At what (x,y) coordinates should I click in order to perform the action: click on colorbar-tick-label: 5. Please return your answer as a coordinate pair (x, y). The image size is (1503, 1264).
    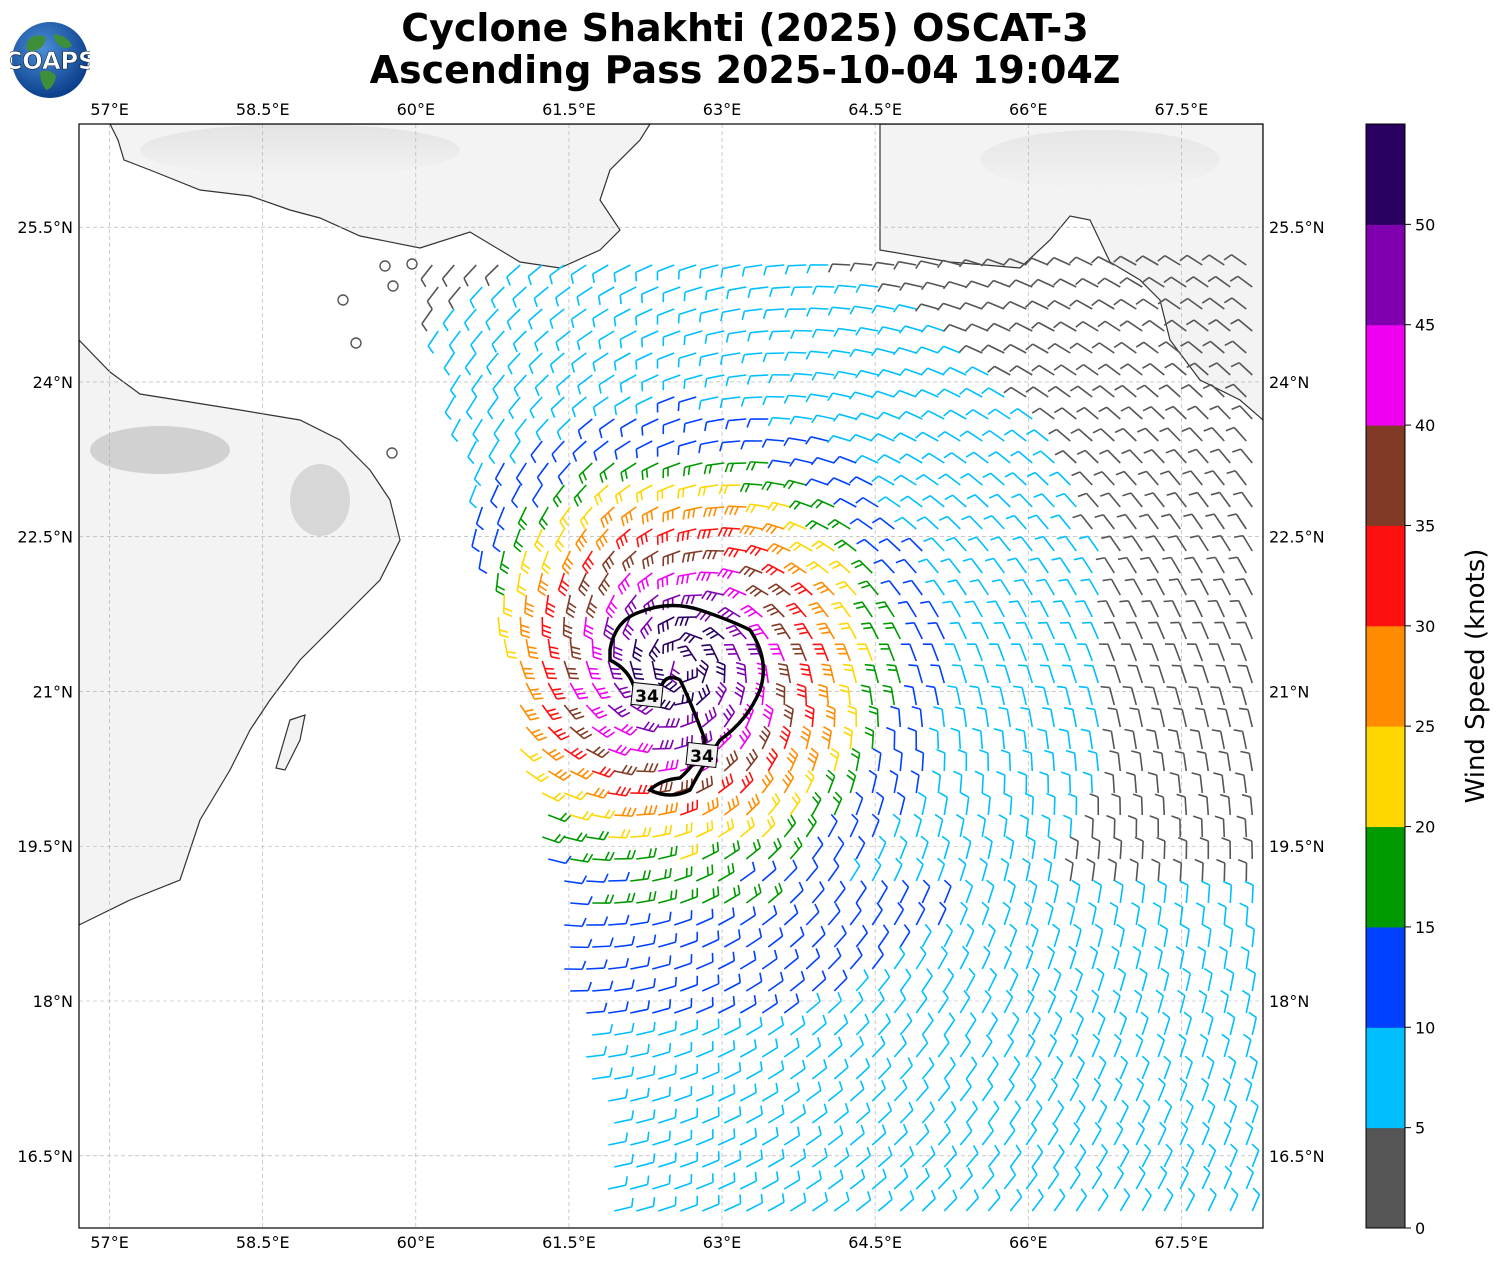
    Looking at the image, I should click on (1420, 1128).